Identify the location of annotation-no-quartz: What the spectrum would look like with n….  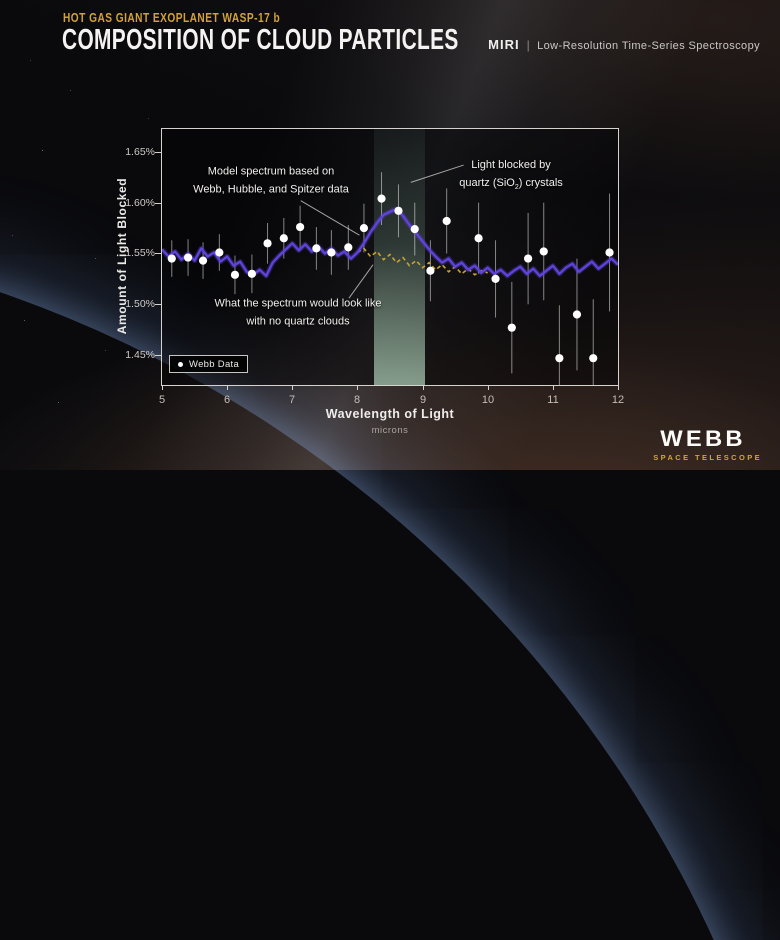
(298, 312).